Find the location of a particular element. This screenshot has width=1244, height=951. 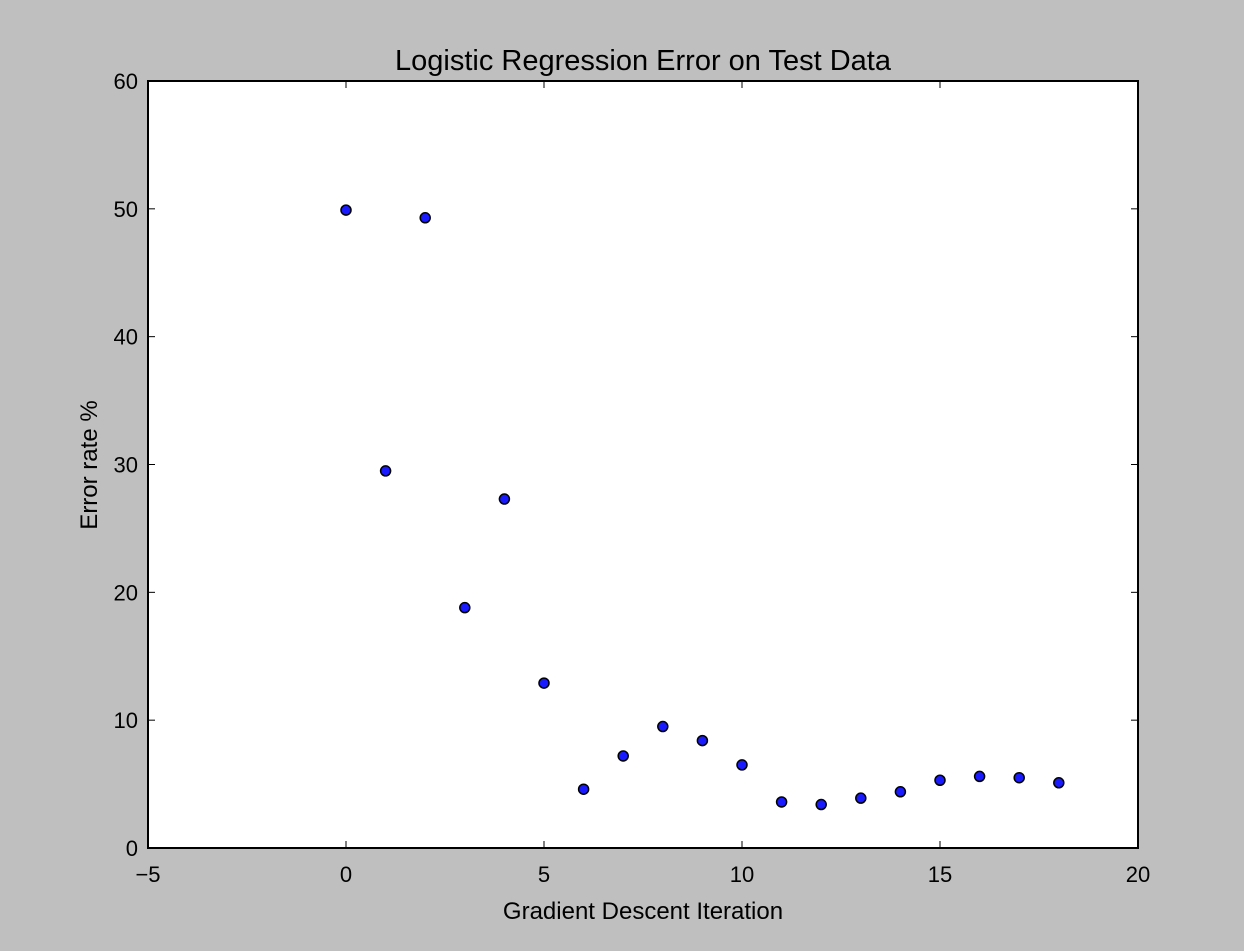

y-tick-label: 30 is located at coordinates (126, 465).